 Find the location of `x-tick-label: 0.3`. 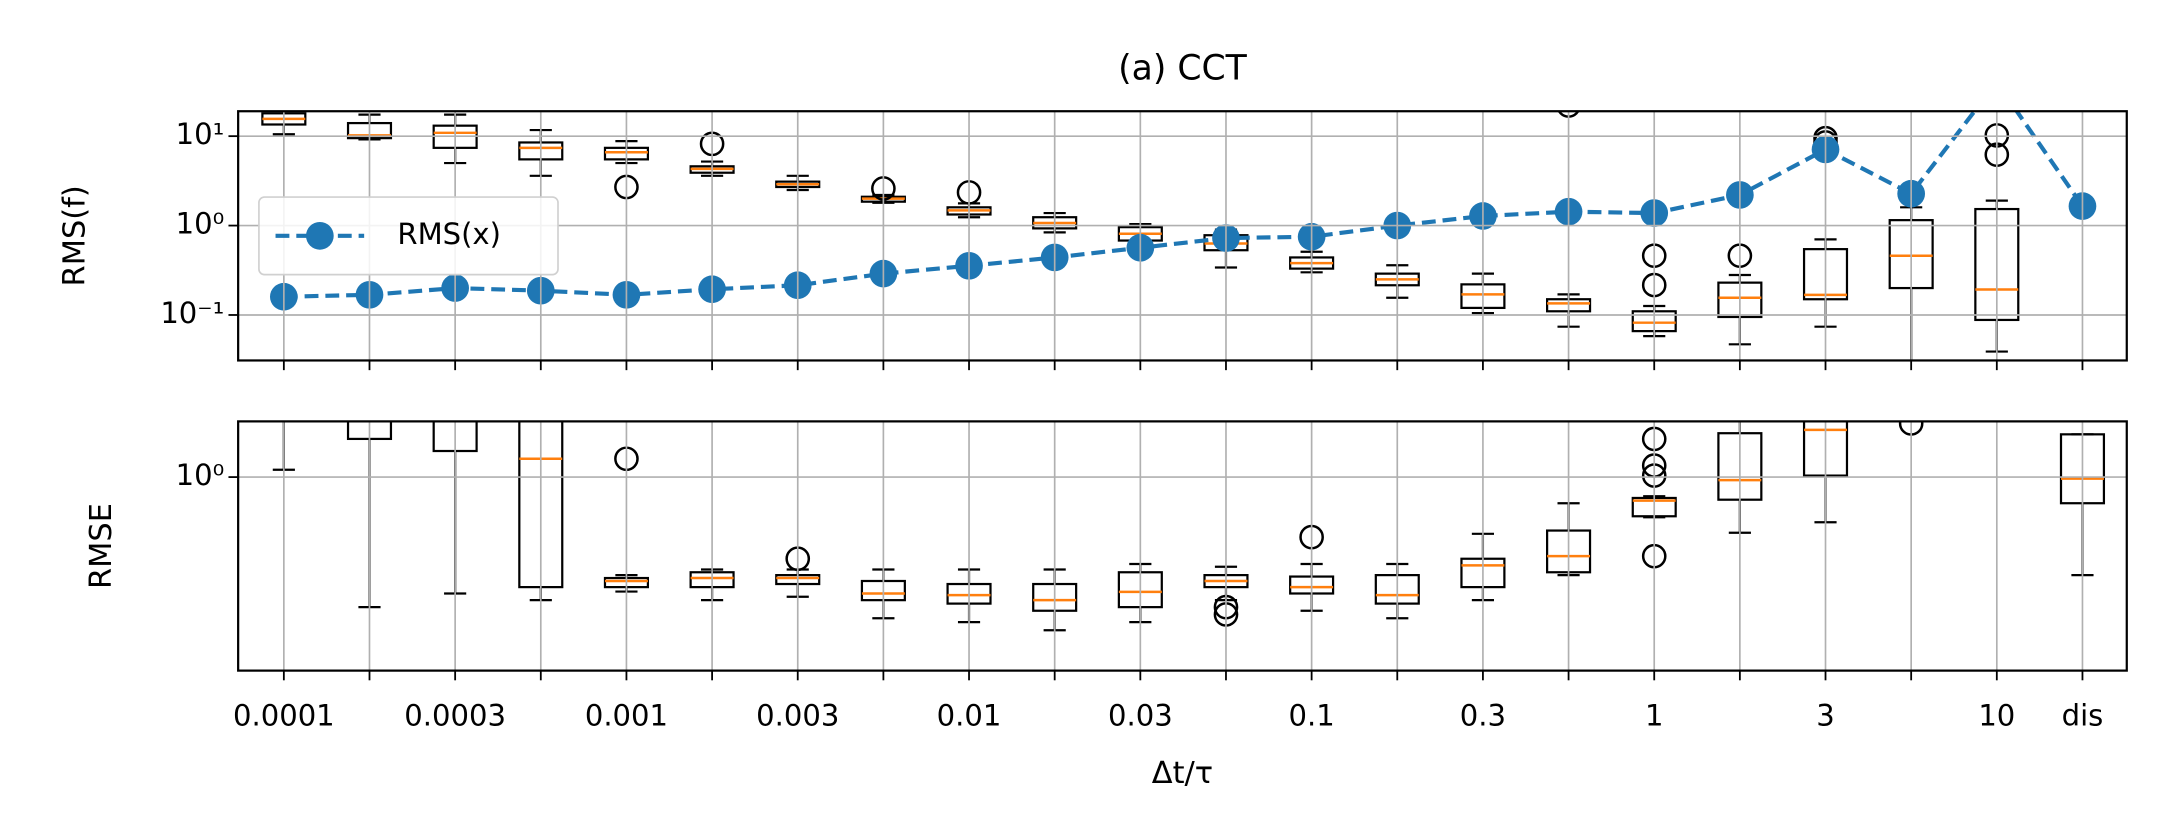

x-tick-label: 0.3 is located at coordinates (1483, 716).